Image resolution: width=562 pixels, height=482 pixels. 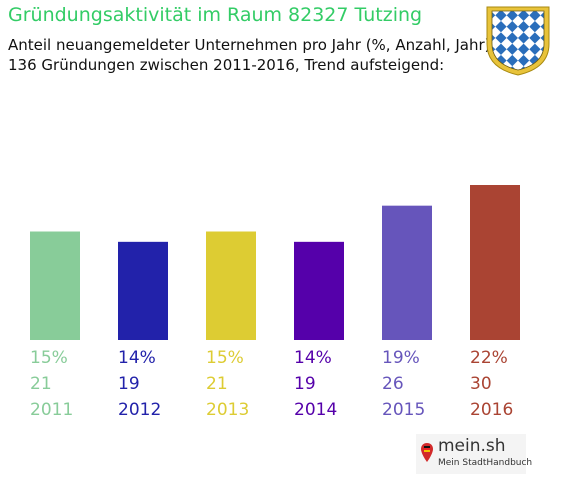 What do you see at coordinates (489, 358) in the screenshot?
I see `percent-label-2016: 22%` at bounding box center [489, 358].